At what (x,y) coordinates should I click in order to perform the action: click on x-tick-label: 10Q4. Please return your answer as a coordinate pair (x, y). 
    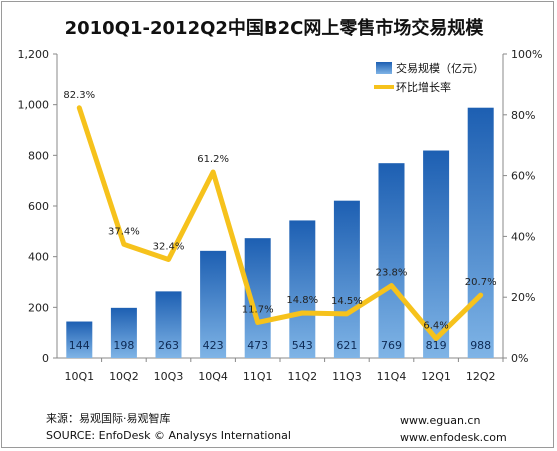
    Looking at the image, I should click on (213, 376).